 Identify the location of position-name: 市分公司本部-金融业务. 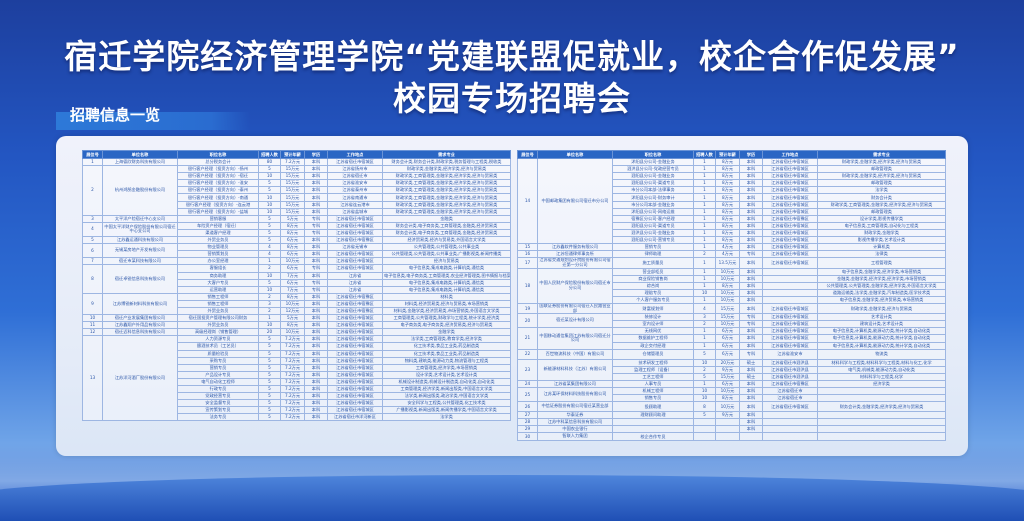
(653, 204).